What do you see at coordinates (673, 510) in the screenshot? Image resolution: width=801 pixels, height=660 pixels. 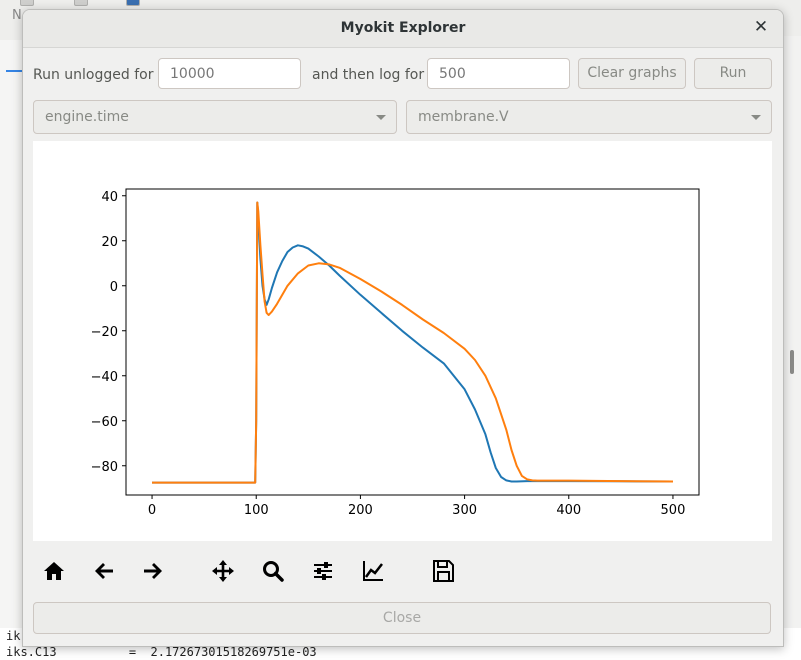 I see `x-tick-label: 500` at bounding box center [673, 510].